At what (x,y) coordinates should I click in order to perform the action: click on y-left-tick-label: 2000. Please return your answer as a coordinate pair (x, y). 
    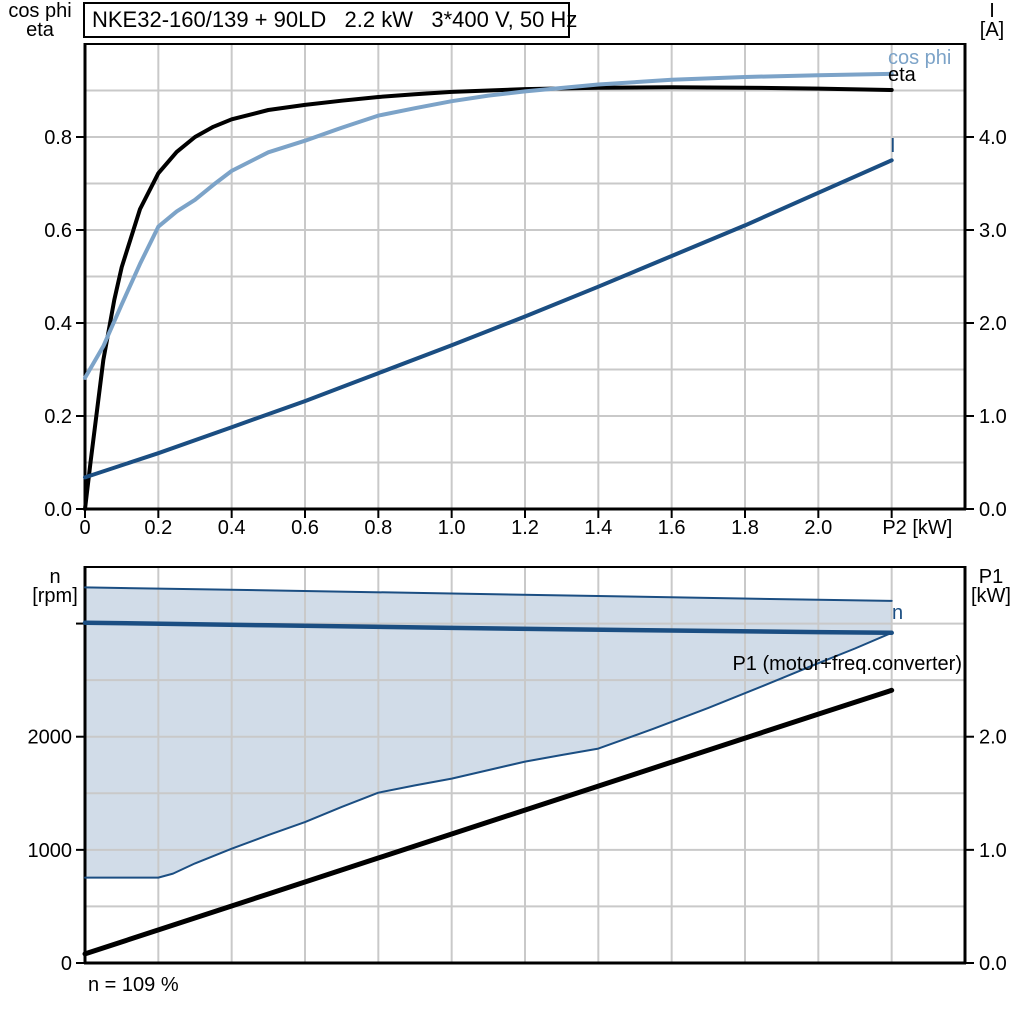
    Looking at the image, I should click on (50, 738).